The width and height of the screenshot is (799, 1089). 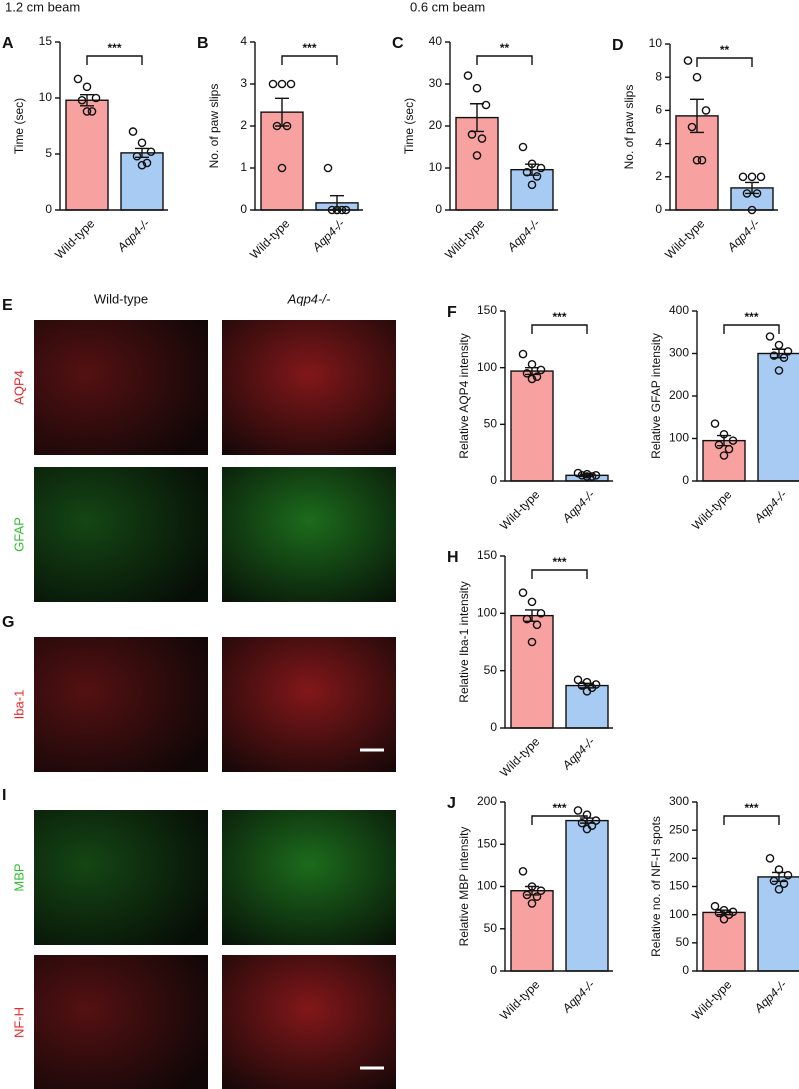 What do you see at coordinates (18, 534) in the screenshot?
I see `row-label: GFAP` at bounding box center [18, 534].